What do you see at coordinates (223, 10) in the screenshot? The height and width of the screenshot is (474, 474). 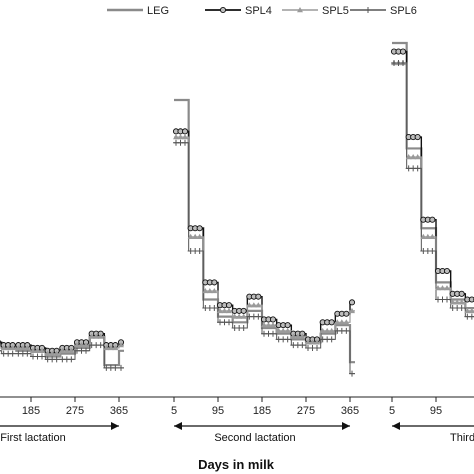 I see `legend-marker-spl4` at bounding box center [223, 10].